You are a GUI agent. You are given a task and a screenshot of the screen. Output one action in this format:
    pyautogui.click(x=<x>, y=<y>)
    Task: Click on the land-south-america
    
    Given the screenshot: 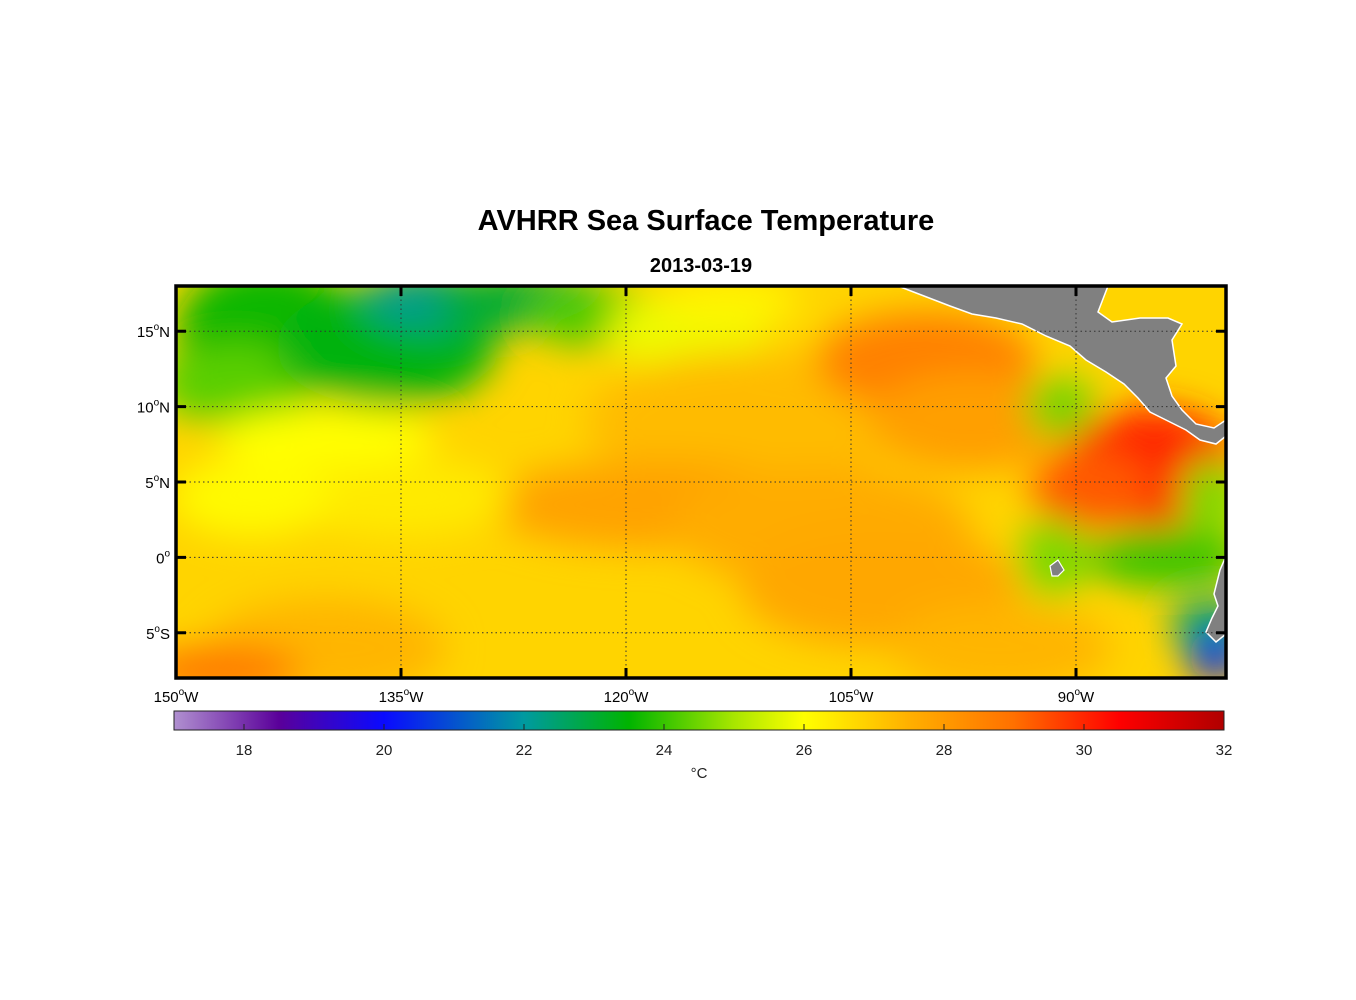 What is the action you would take?
    pyautogui.click(x=1215, y=599)
    